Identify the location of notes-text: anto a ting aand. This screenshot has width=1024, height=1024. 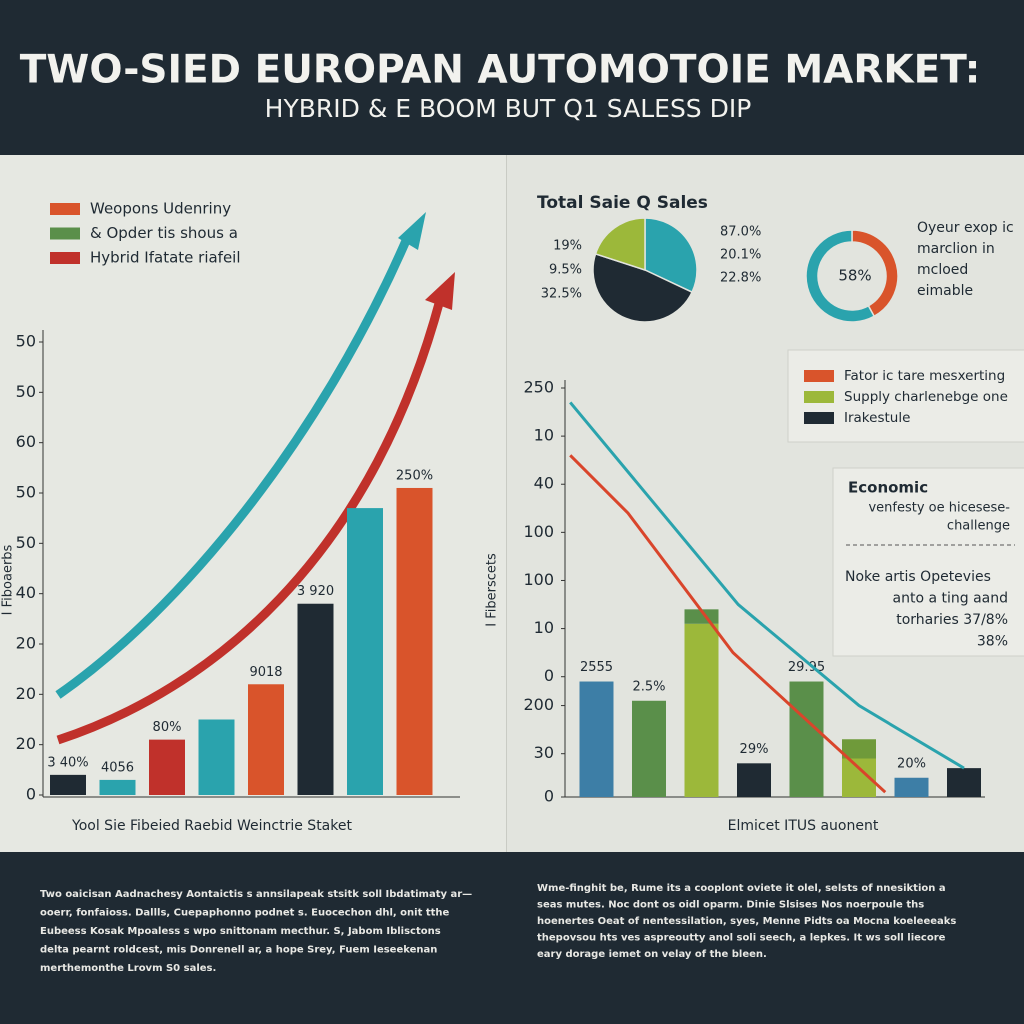
(951, 599).